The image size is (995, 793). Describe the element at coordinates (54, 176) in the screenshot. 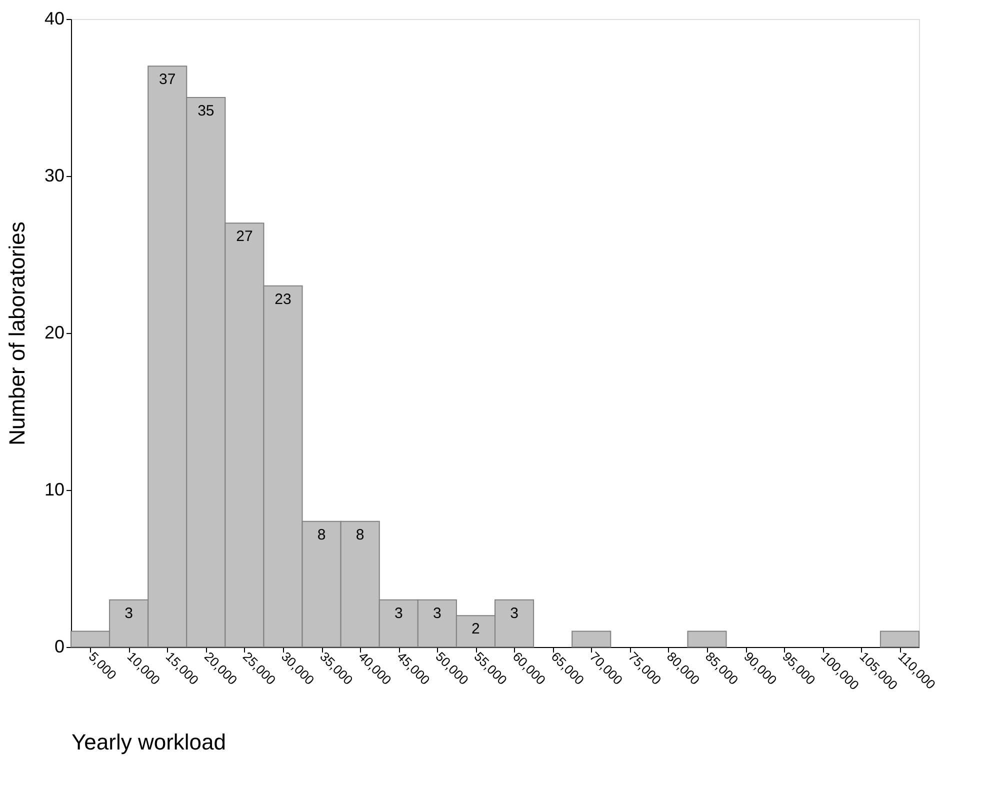

I see `y-tick-label: 30` at that location.